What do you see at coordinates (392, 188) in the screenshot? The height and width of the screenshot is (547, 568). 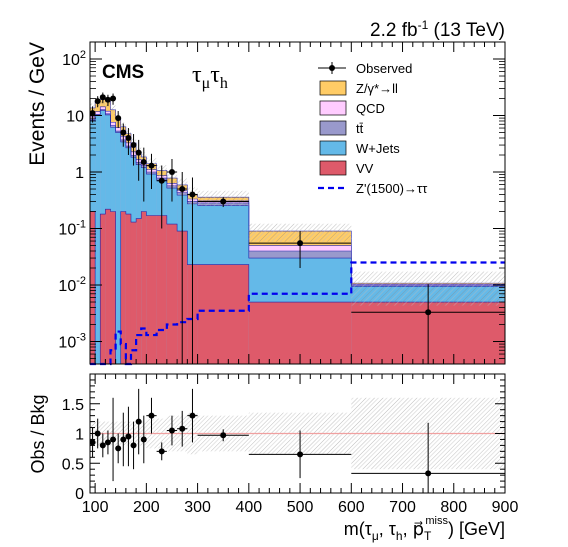 I see `legend-signal-label: Z'(1500)→ττ` at bounding box center [392, 188].